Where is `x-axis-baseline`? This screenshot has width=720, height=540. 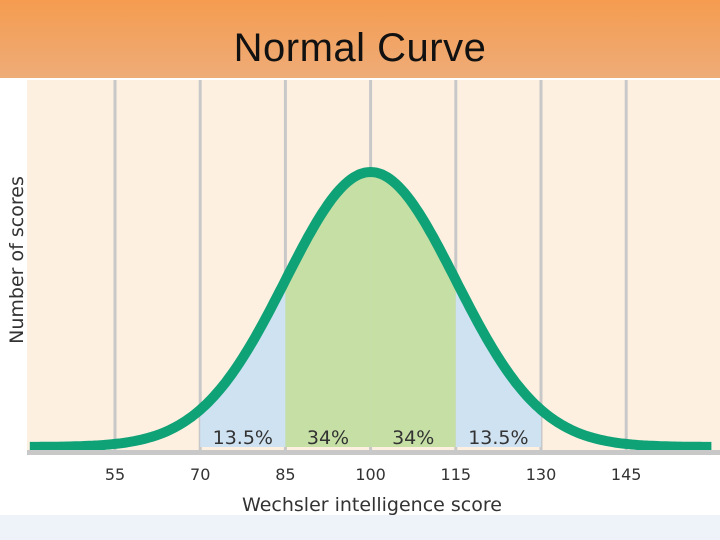
x-axis-baseline is located at coordinates (373, 452).